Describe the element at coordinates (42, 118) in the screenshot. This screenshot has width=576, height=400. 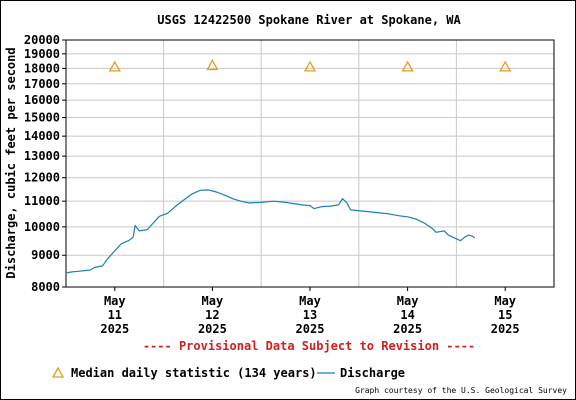
I see `y-tick-label: 15000` at that location.